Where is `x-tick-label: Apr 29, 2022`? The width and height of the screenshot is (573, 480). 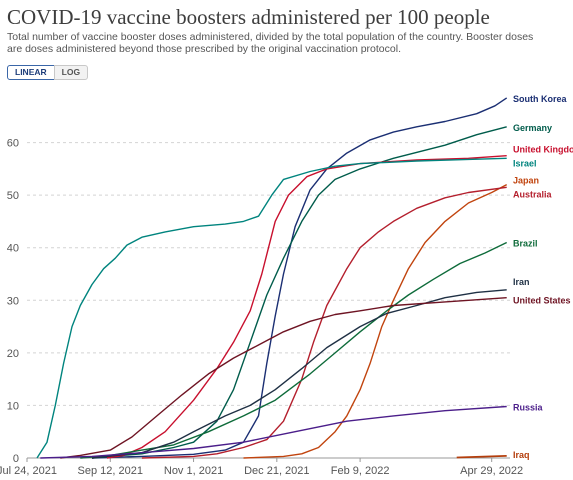
x-tick-label: Apr 29, 2022 is located at coordinates (491, 471).